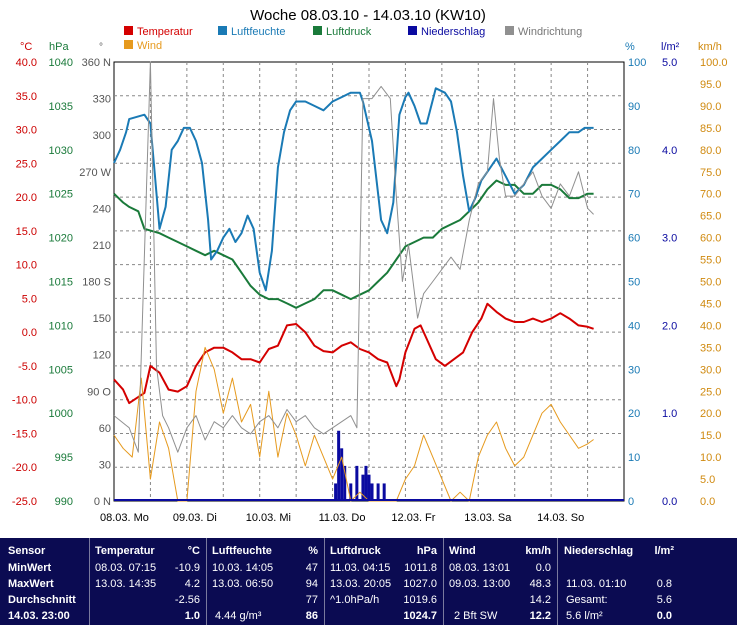 The width and height of the screenshot is (737, 625). Describe the element at coordinates (634, 414) in the screenshot. I see `humidity-axis-tick-label: 20` at that location.